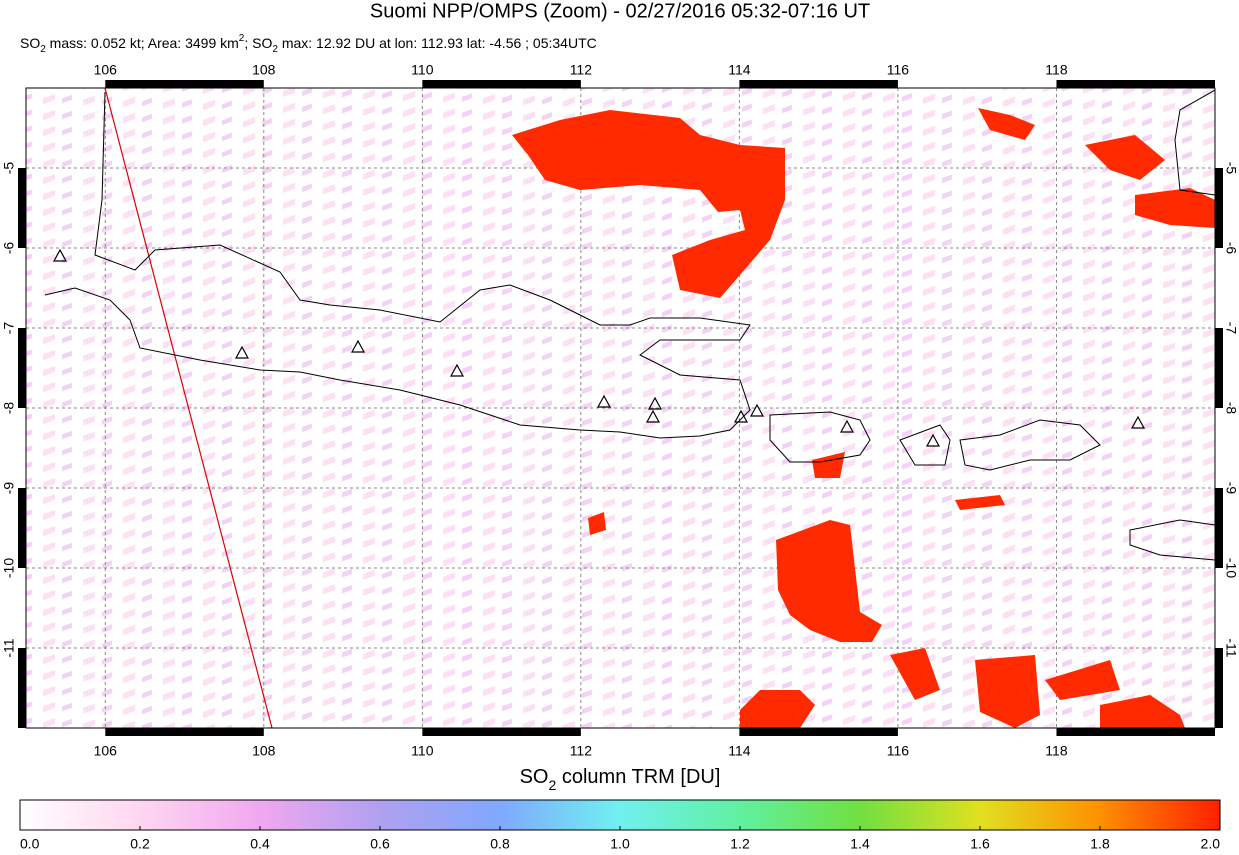 The width and height of the screenshot is (1239, 855). Describe the element at coordinates (534, 777) in the screenshot. I see `colorbar-label-part: SO` at that location.